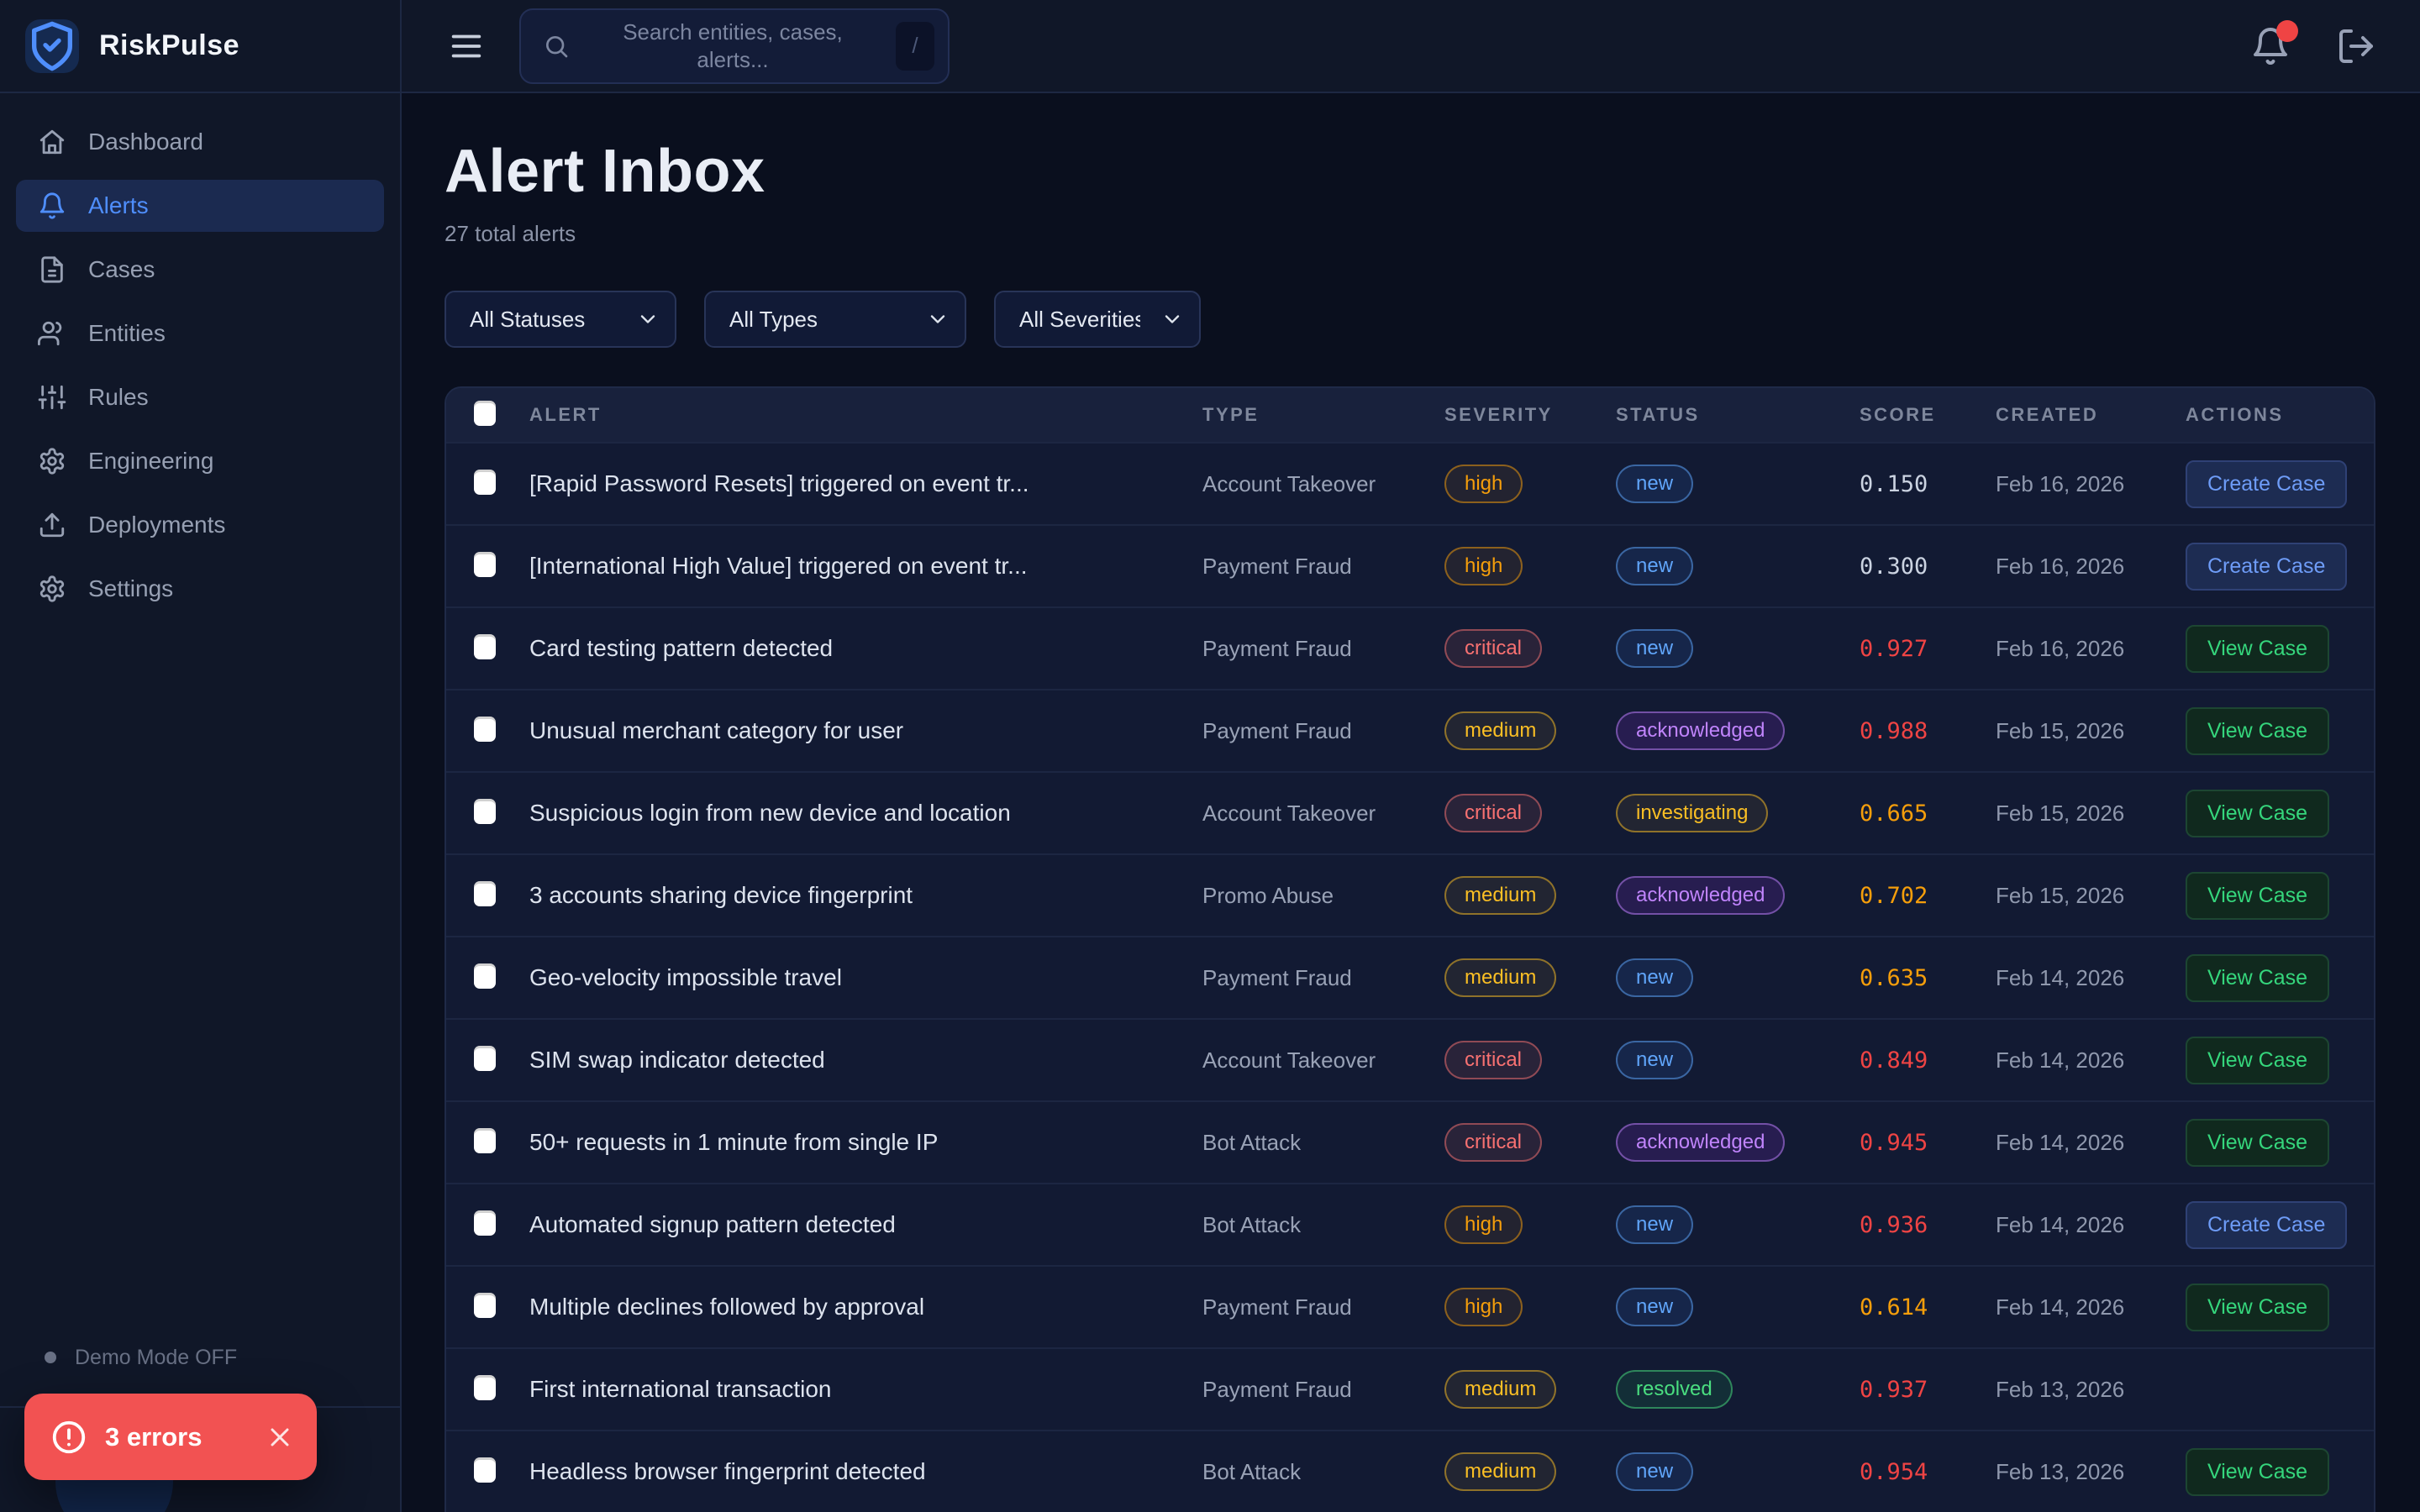 The image size is (2420, 1512). Describe the element at coordinates (146, 142) in the screenshot. I see `sidebar-item-label: Dashboard` at that location.